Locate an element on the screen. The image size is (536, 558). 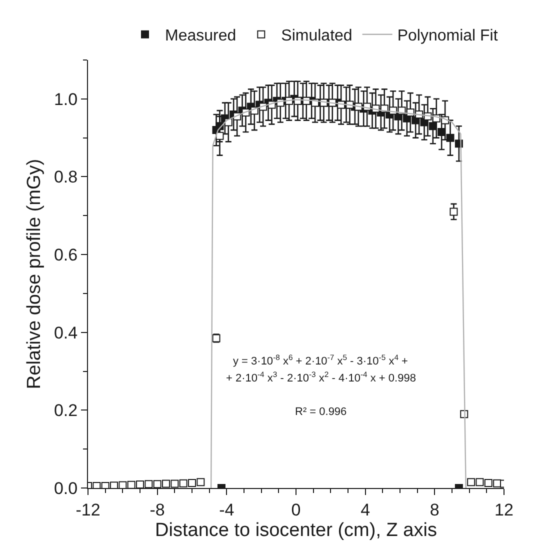
y-axis-title: Relative dose profile (mGy) is located at coordinates (34, 274).